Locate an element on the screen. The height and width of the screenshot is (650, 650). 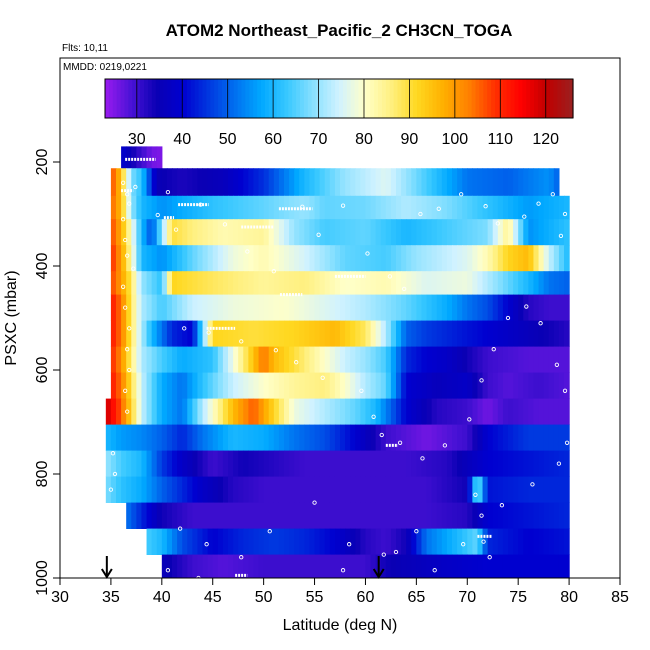
colorbar-segment is located at coordinates (306, 98).